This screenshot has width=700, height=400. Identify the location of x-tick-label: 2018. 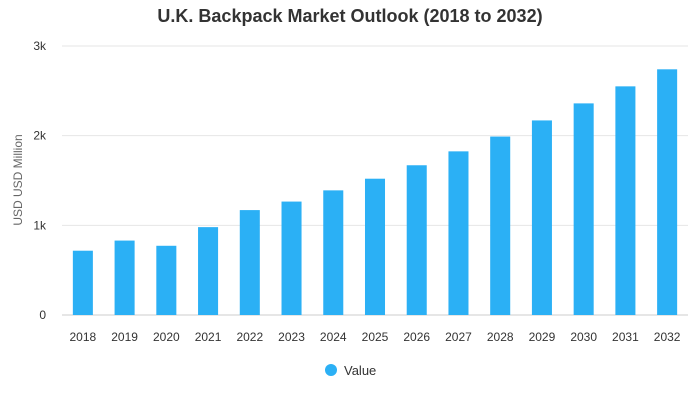
(83, 337).